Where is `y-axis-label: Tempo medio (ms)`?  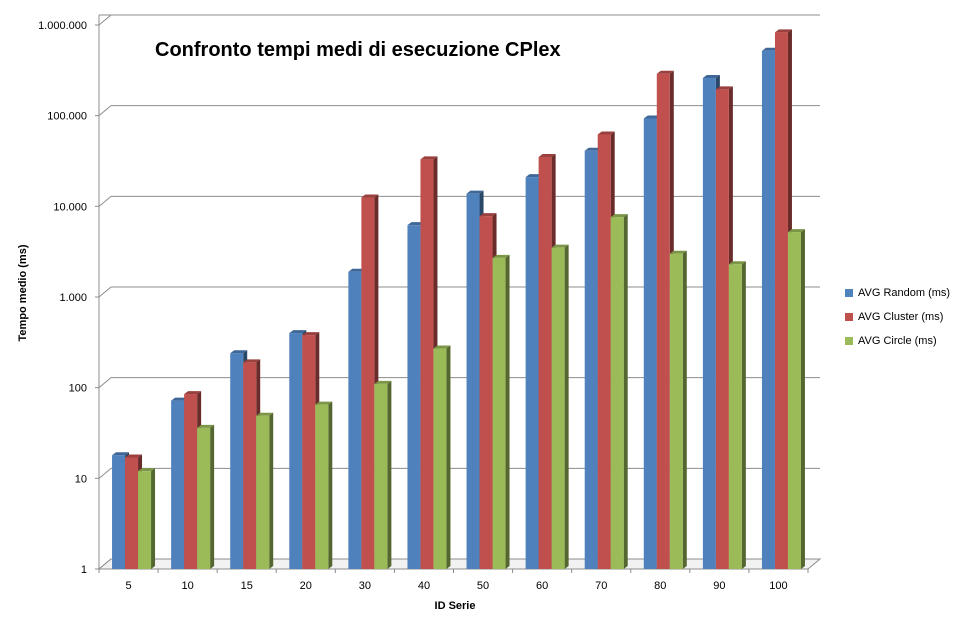
y-axis-label: Tempo medio (ms) is located at coordinates (23, 292).